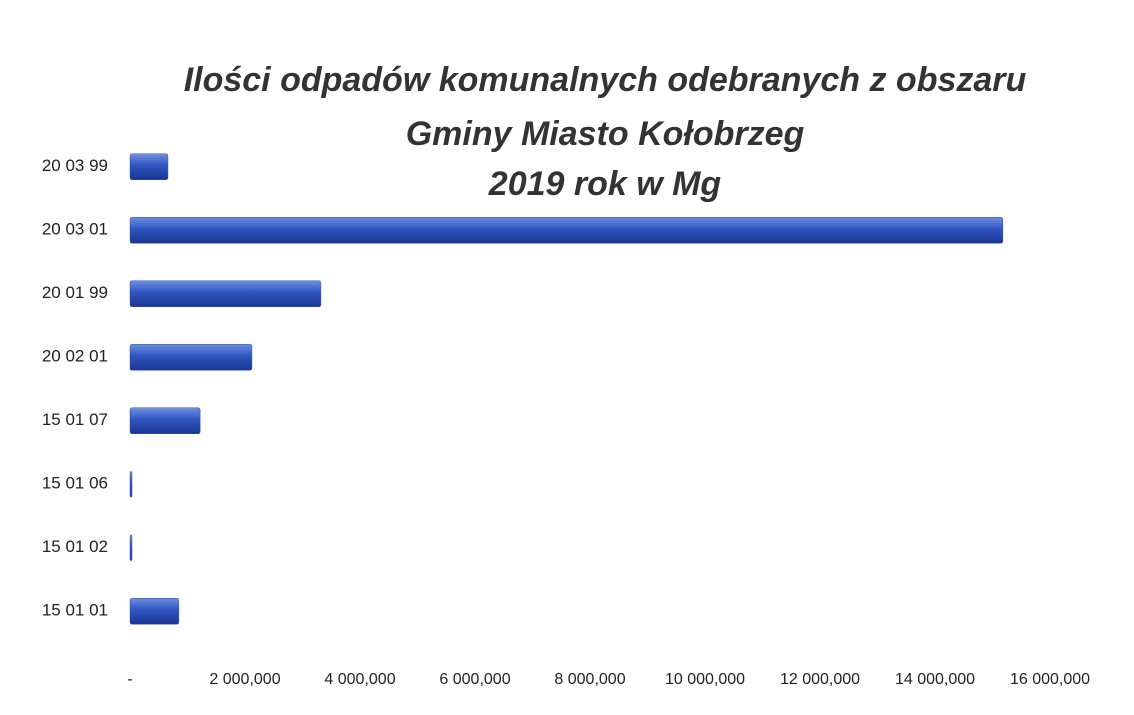  What do you see at coordinates (359, 679) in the screenshot?
I see `x-tick-label: 4 000,000` at bounding box center [359, 679].